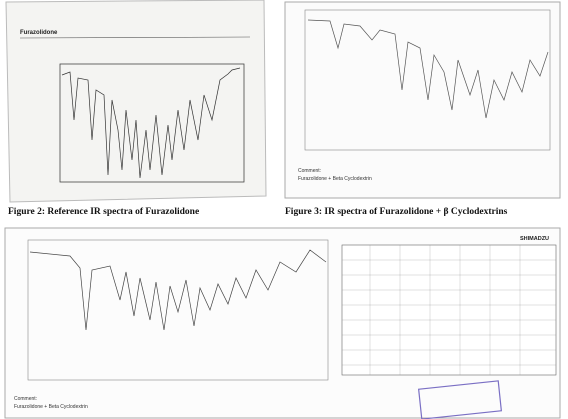 The image size is (568, 419). Describe the element at coordinates (39, 33) in the screenshot. I see `panel-title: Furazolidone` at that location.